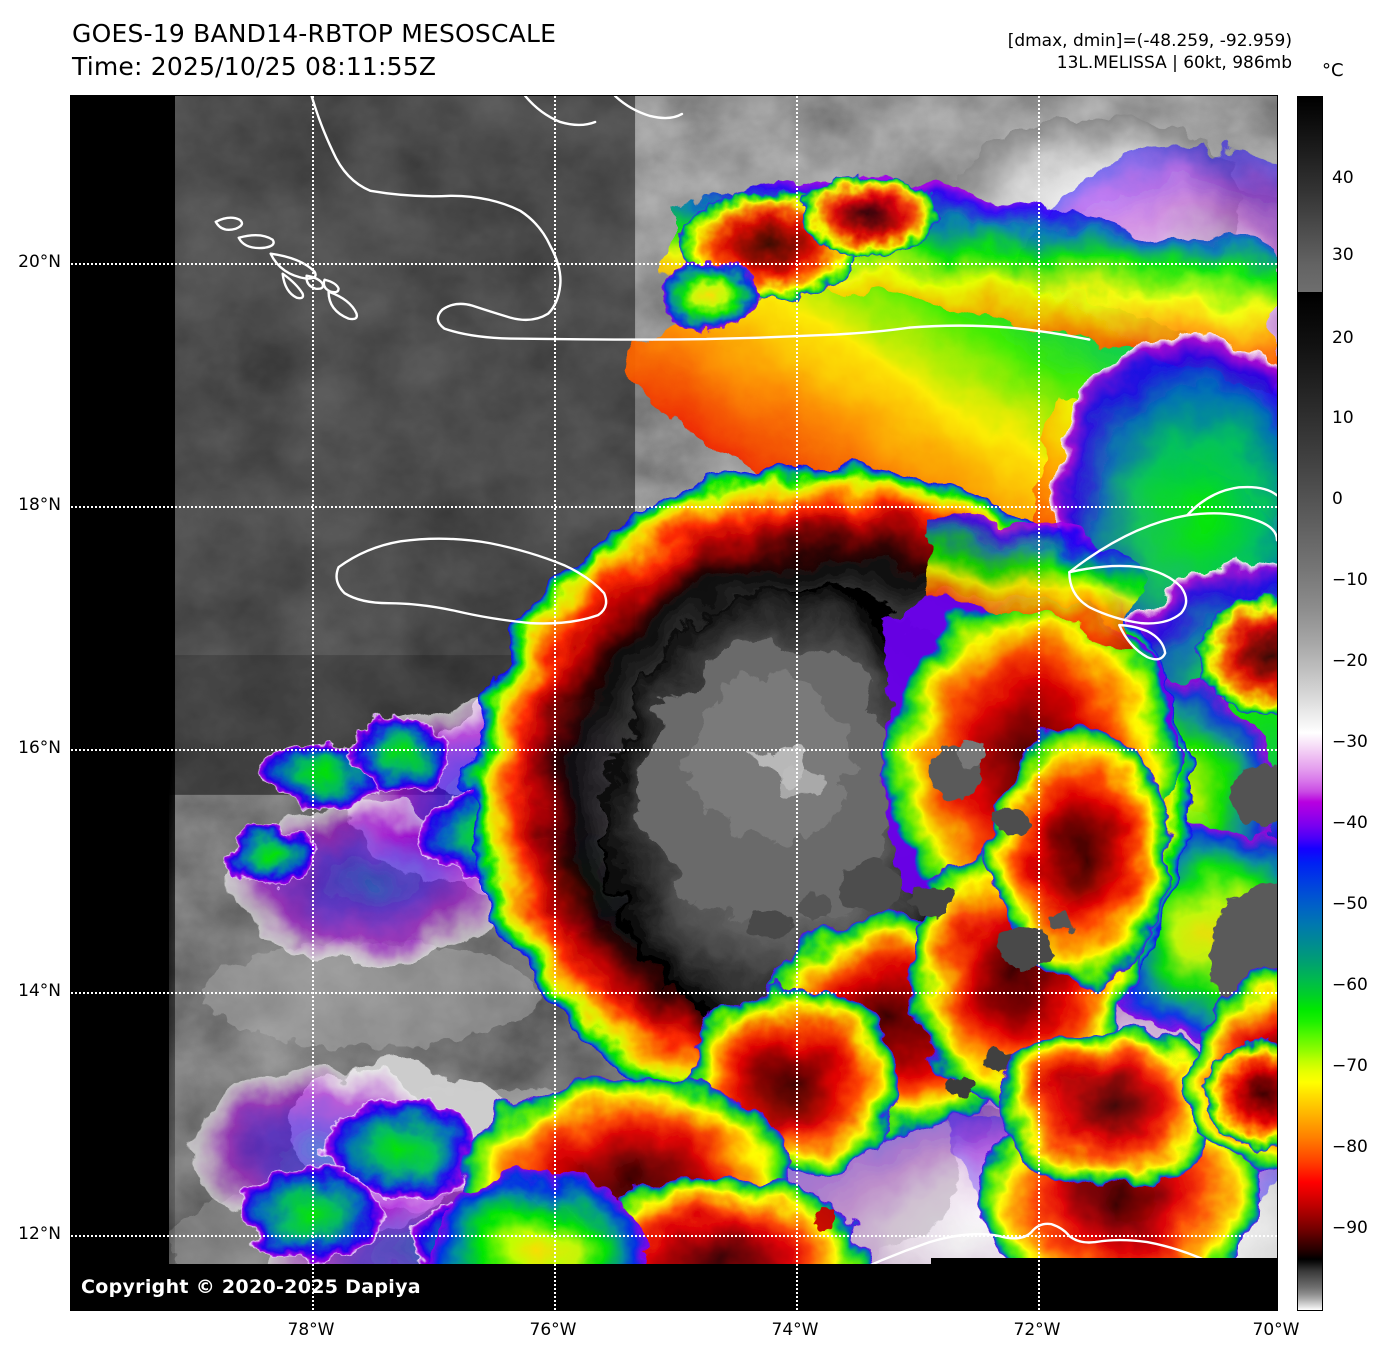  I want to click on axis-label-lon-1: 76°W, so click(553, 1330).